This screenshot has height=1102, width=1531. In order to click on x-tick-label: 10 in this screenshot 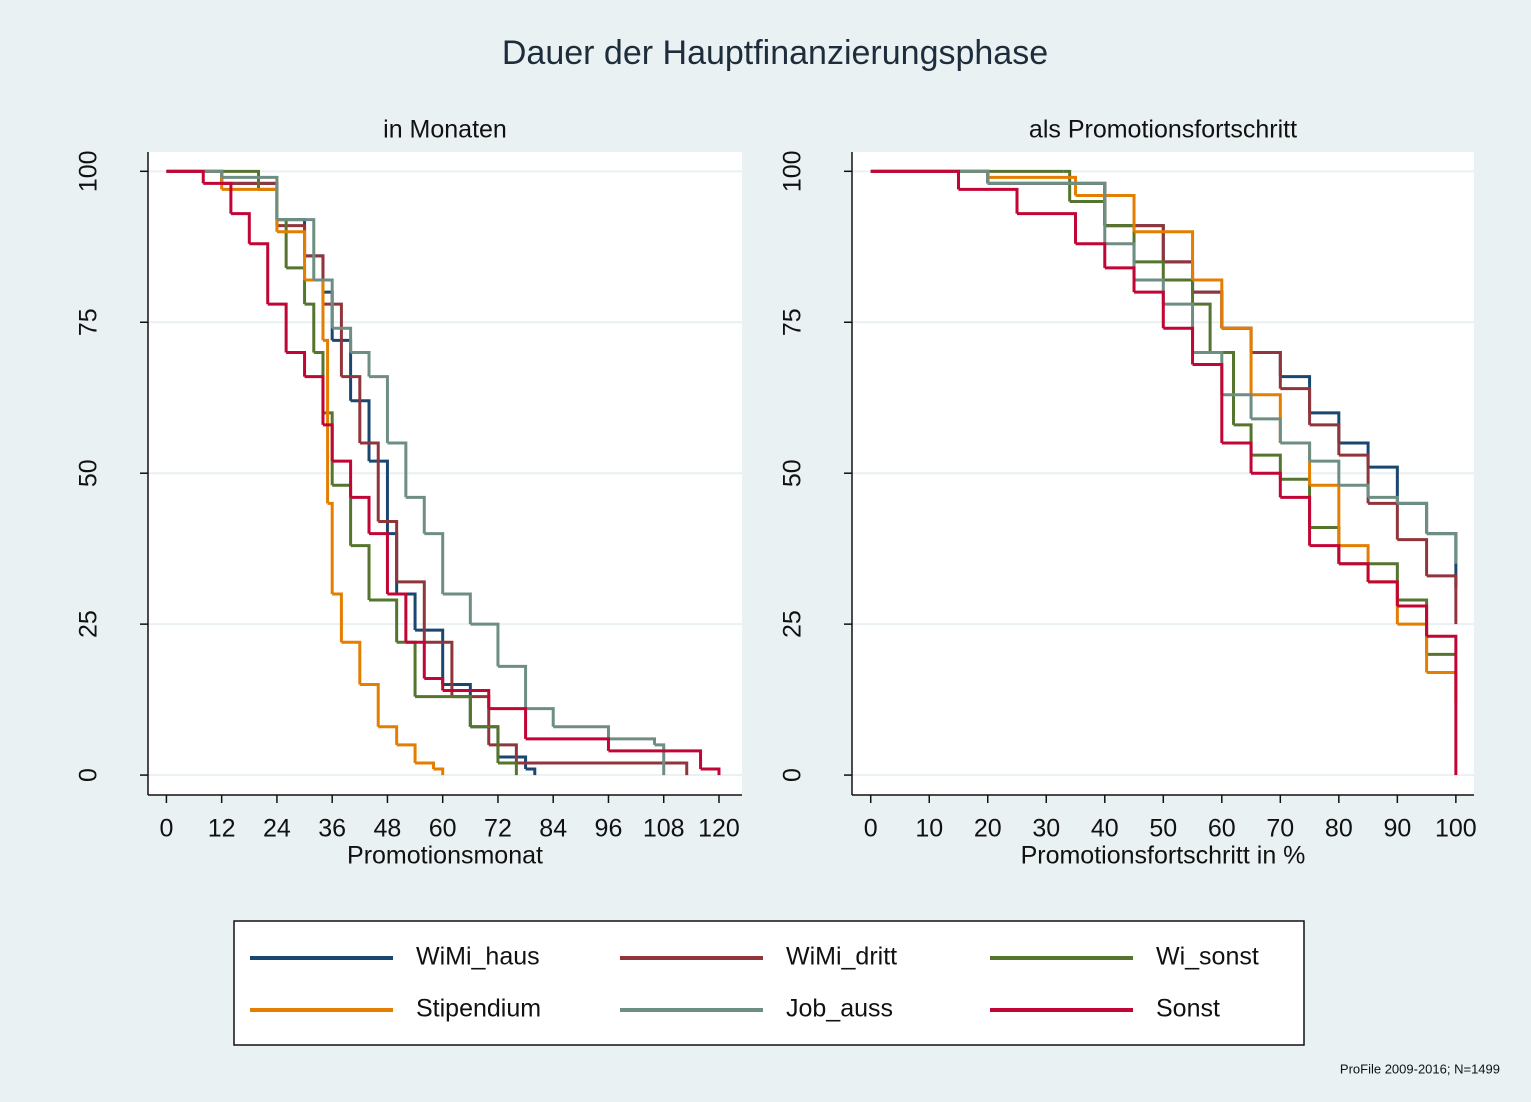, I will do `click(929, 829)`.